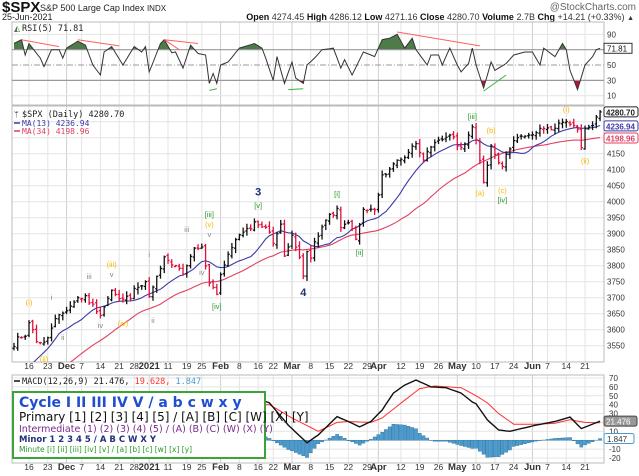 This screenshot has width=639, height=476. Describe the element at coordinates (150, 467) in the screenshot. I see `x-tick-label: 2021` at that location.